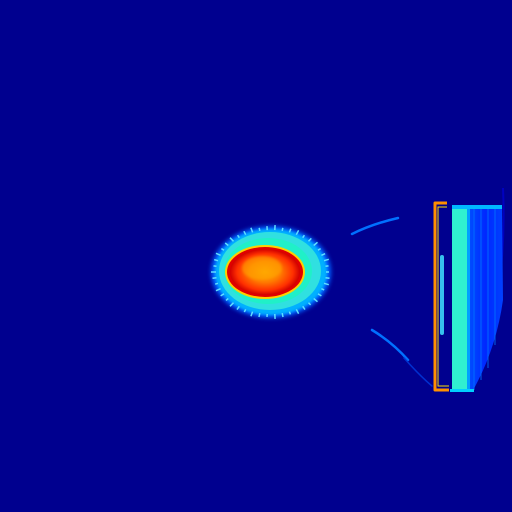 This screenshot has width=512, height=512. Describe the element at coordinates (390, 345) in the screenshot. I see `lower-arc` at that location.